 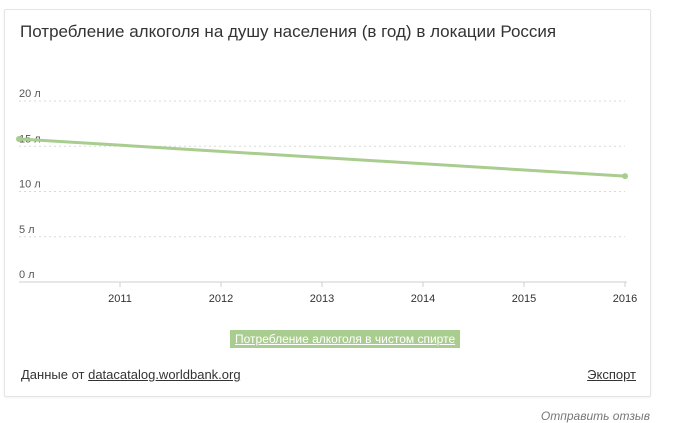 What do you see at coordinates (625, 299) in the screenshot?
I see `x-tick-label: 2016` at bounding box center [625, 299].